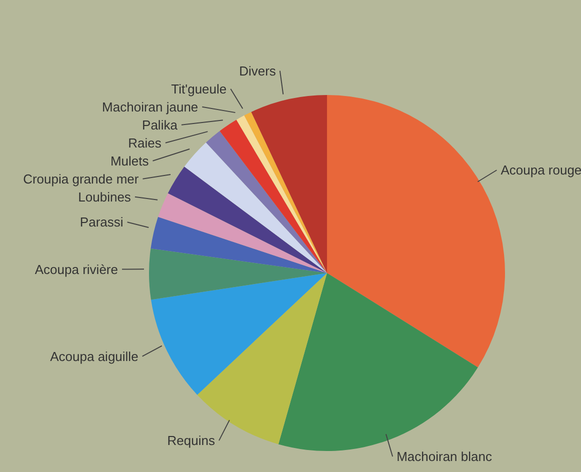 This screenshot has width=581, height=472. What do you see at coordinates (94, 356) in the screenshot?
I see `slice-label: Acoupa aiguille` at bounding box center [94, 356].